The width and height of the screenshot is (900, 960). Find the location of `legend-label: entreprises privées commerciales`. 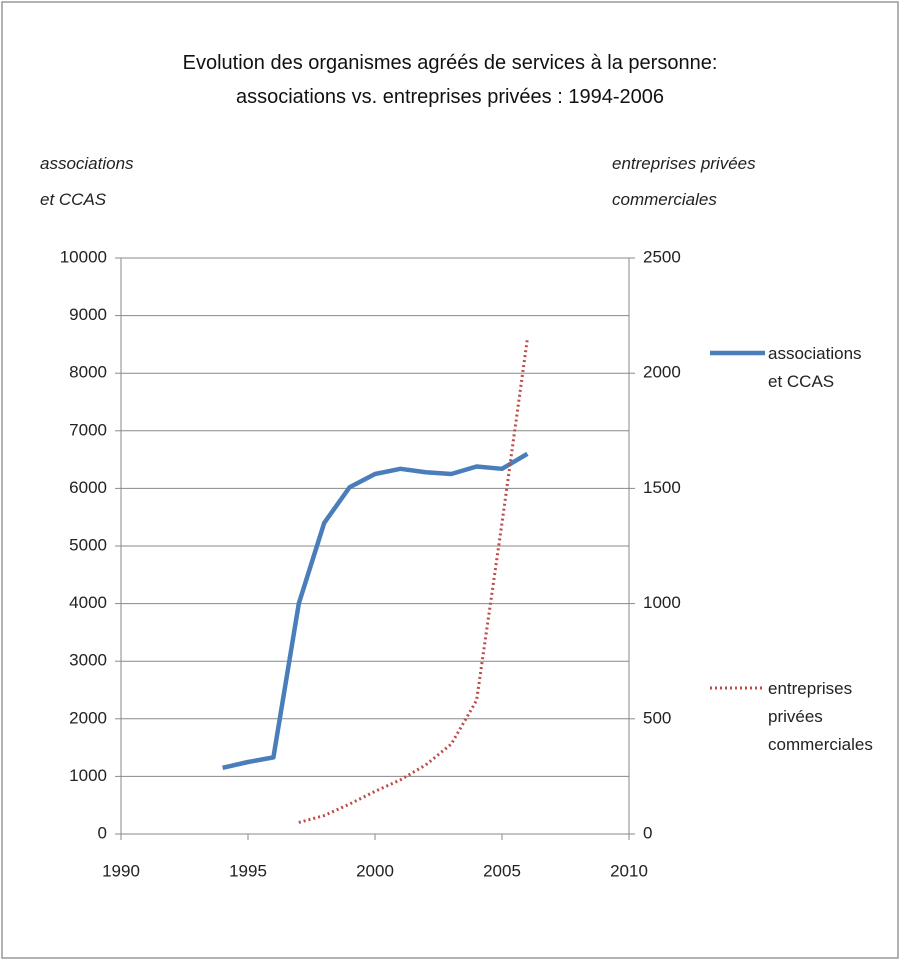

legend-label: entreprises privées commerciales is located at coordinates (820, 716).